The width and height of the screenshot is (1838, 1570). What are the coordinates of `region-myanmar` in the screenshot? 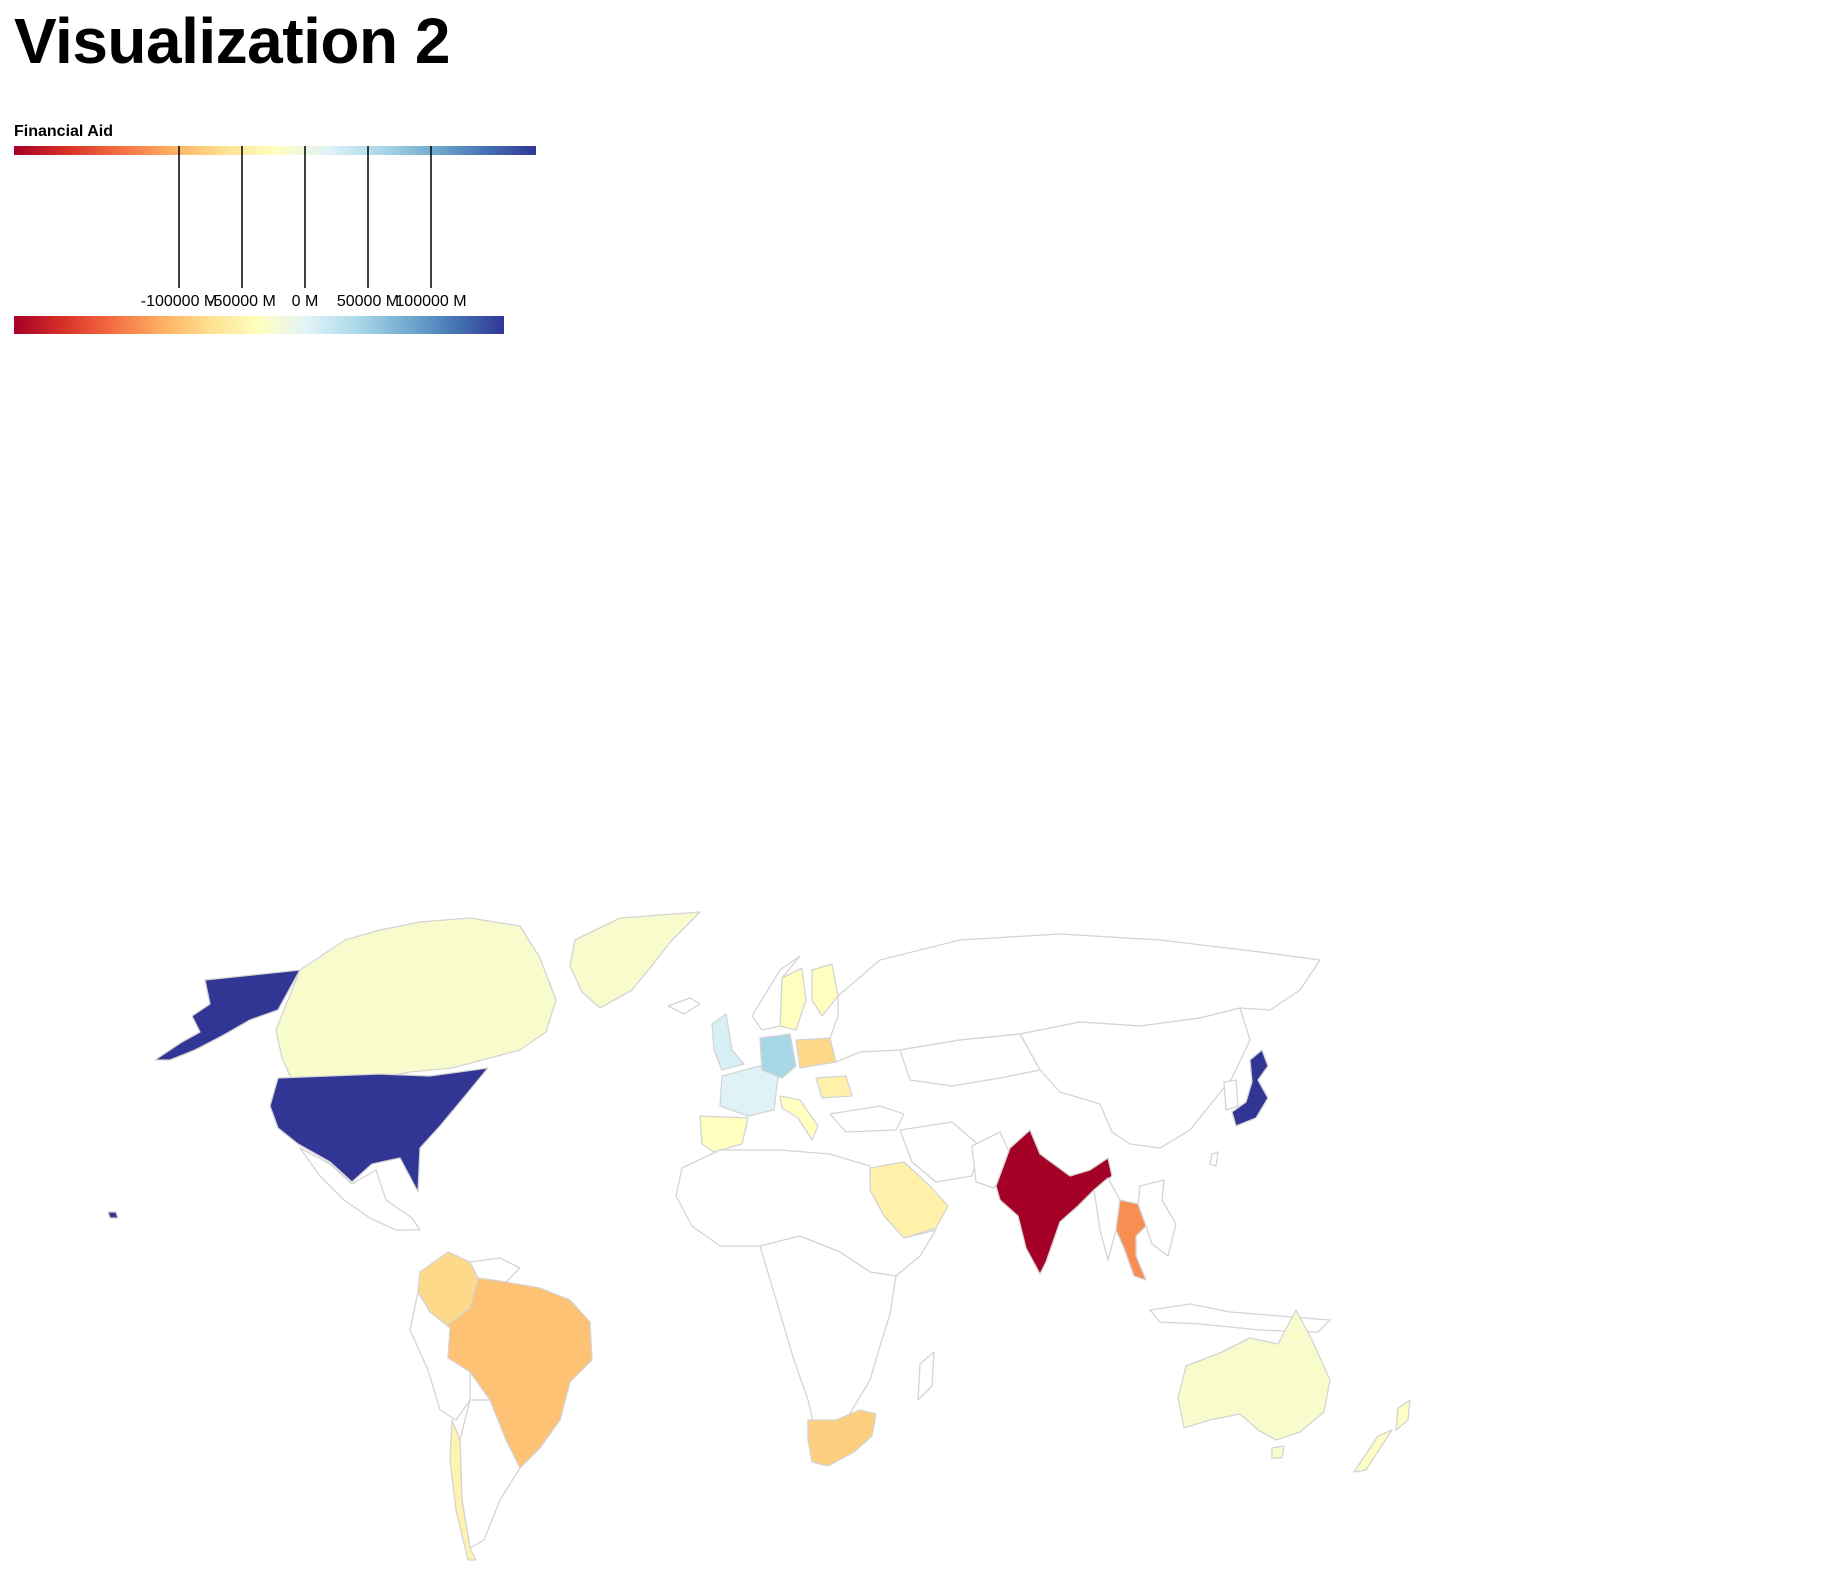 It's located at (1107, 1219).